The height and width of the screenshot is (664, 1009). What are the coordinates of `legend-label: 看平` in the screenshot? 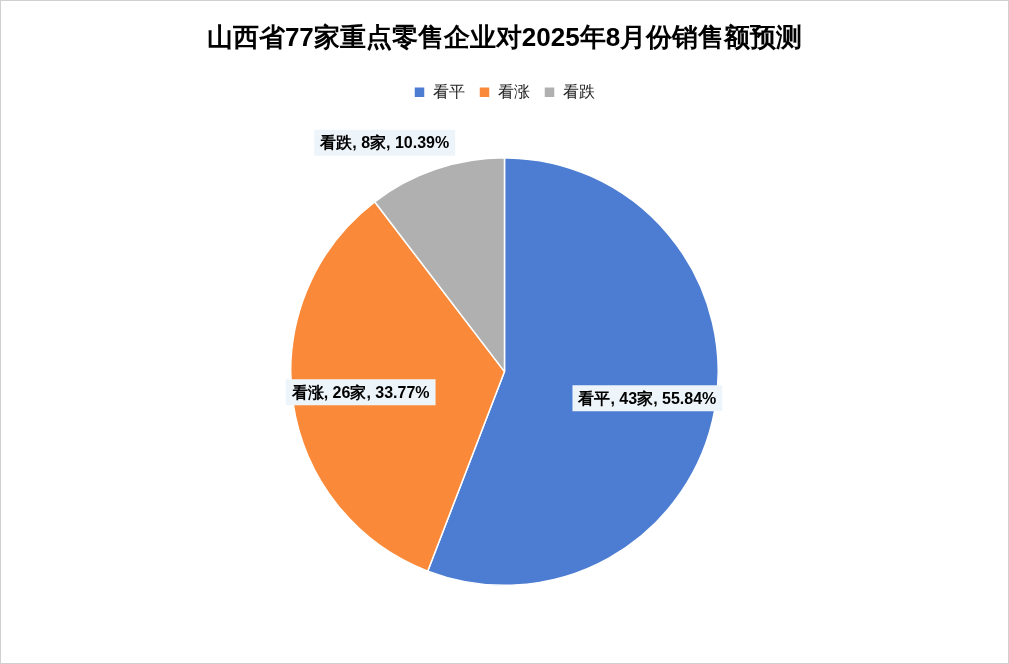 It's located at (449, 91).